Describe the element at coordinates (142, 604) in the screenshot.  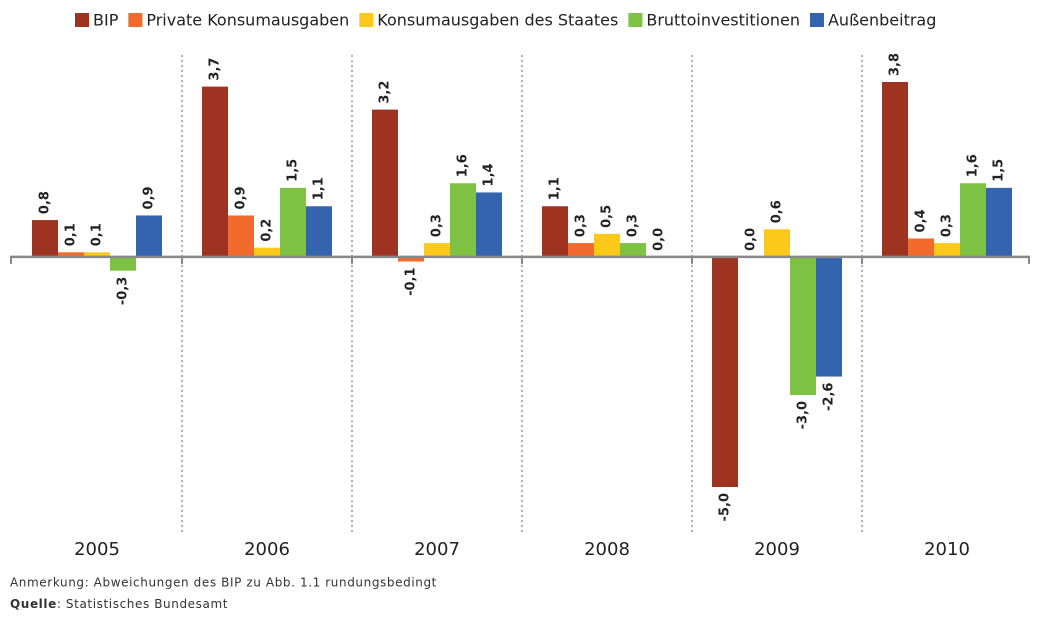
I see `source-text: : Statistisches Bundesamt` at that location.